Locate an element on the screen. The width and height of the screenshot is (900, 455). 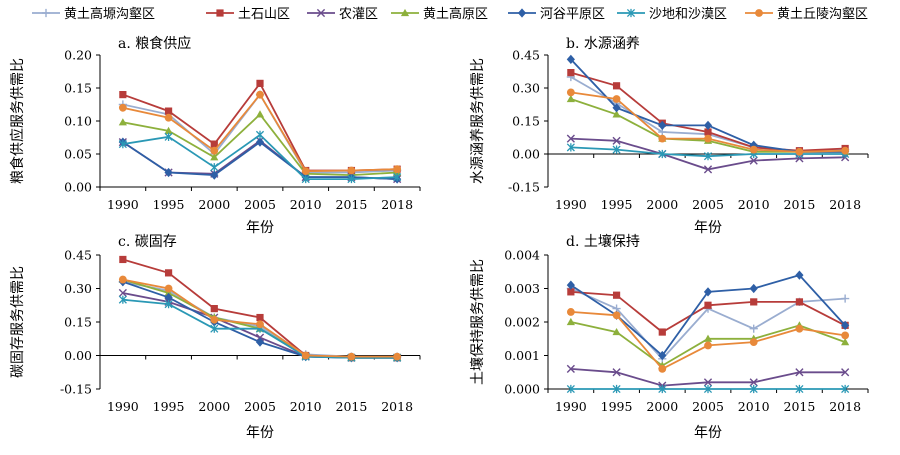
y-tick-label: 0.45 is located at coordinates (526, 55).